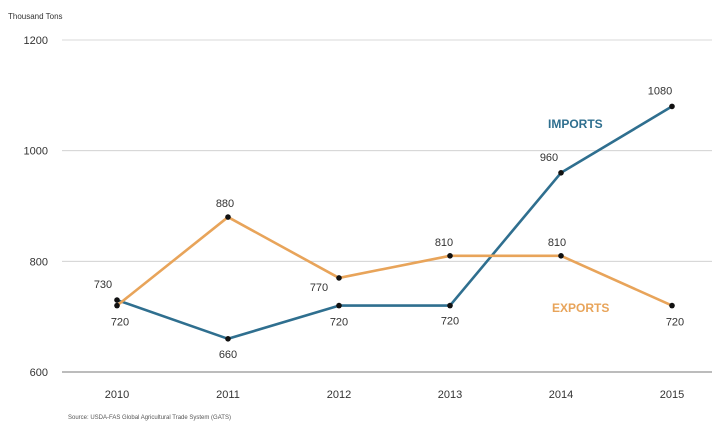 This screenshot has width=718, height=423. What do you see at coordinates (228, 355) in the screenshot?
I see `imports-data-label: 660` at bounding box center [228, 355].